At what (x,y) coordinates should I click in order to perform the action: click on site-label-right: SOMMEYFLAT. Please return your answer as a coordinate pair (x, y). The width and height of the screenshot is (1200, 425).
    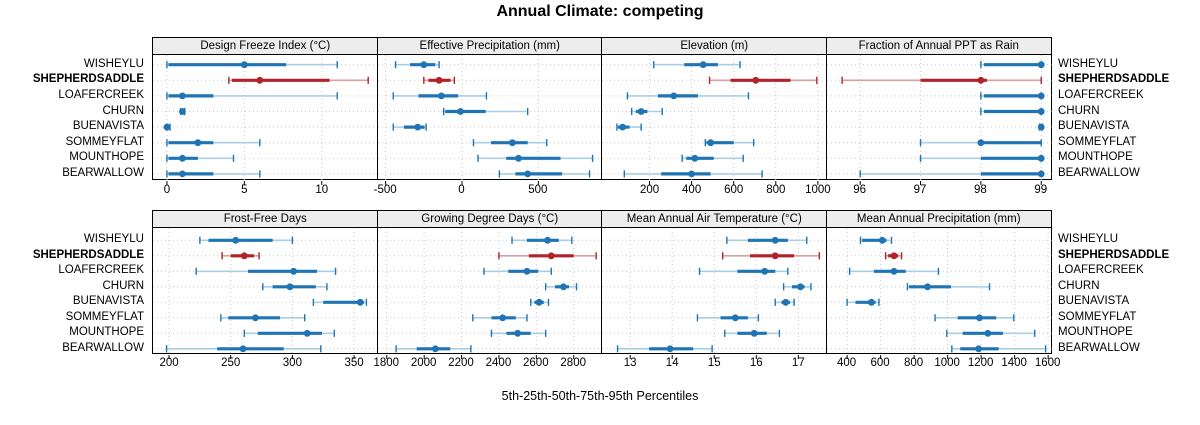
    Looking at the image, I should click on (1097, 141).